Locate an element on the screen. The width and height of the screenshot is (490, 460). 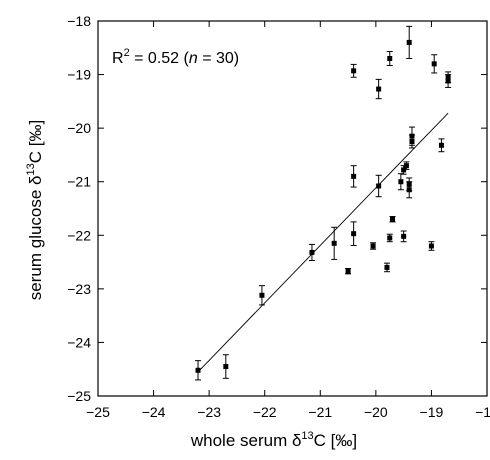
y-tick-label: −18 is located at coordinates (79, 21).